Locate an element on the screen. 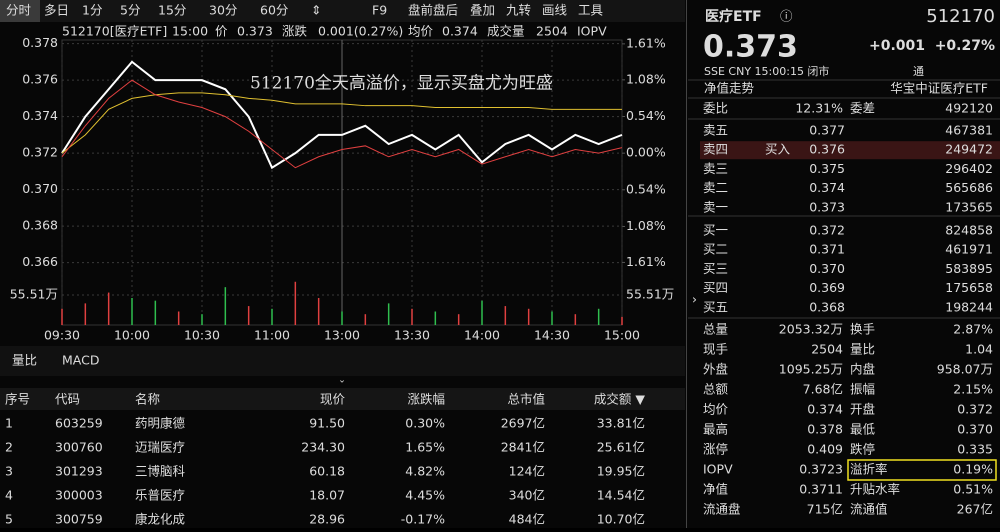 This screenshot has height=532, width=1000. table-header: 成交额 ▼ is located at coordinates (619, 399).